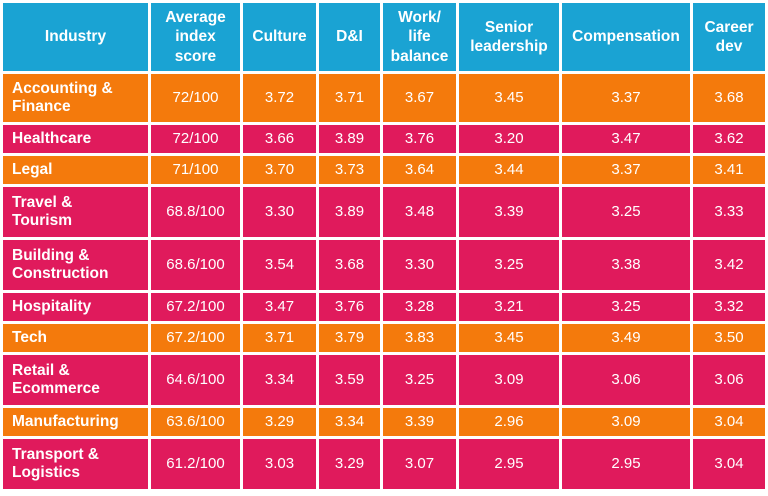 The height and width of the screenshot is (496, 768). Describe the element at coordinates (419, 37) in the screenshot. I see `header-work-life: Work/ life balance` at that location.